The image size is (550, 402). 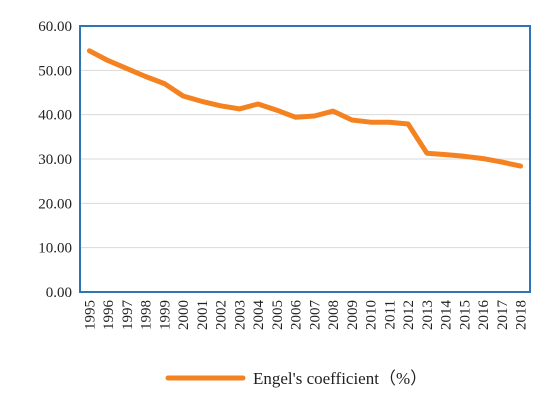 What do you see at coordinates (390, 314) in the screenshot?
I see `x-tick-label: 2011` at bounding box center [390, 314].